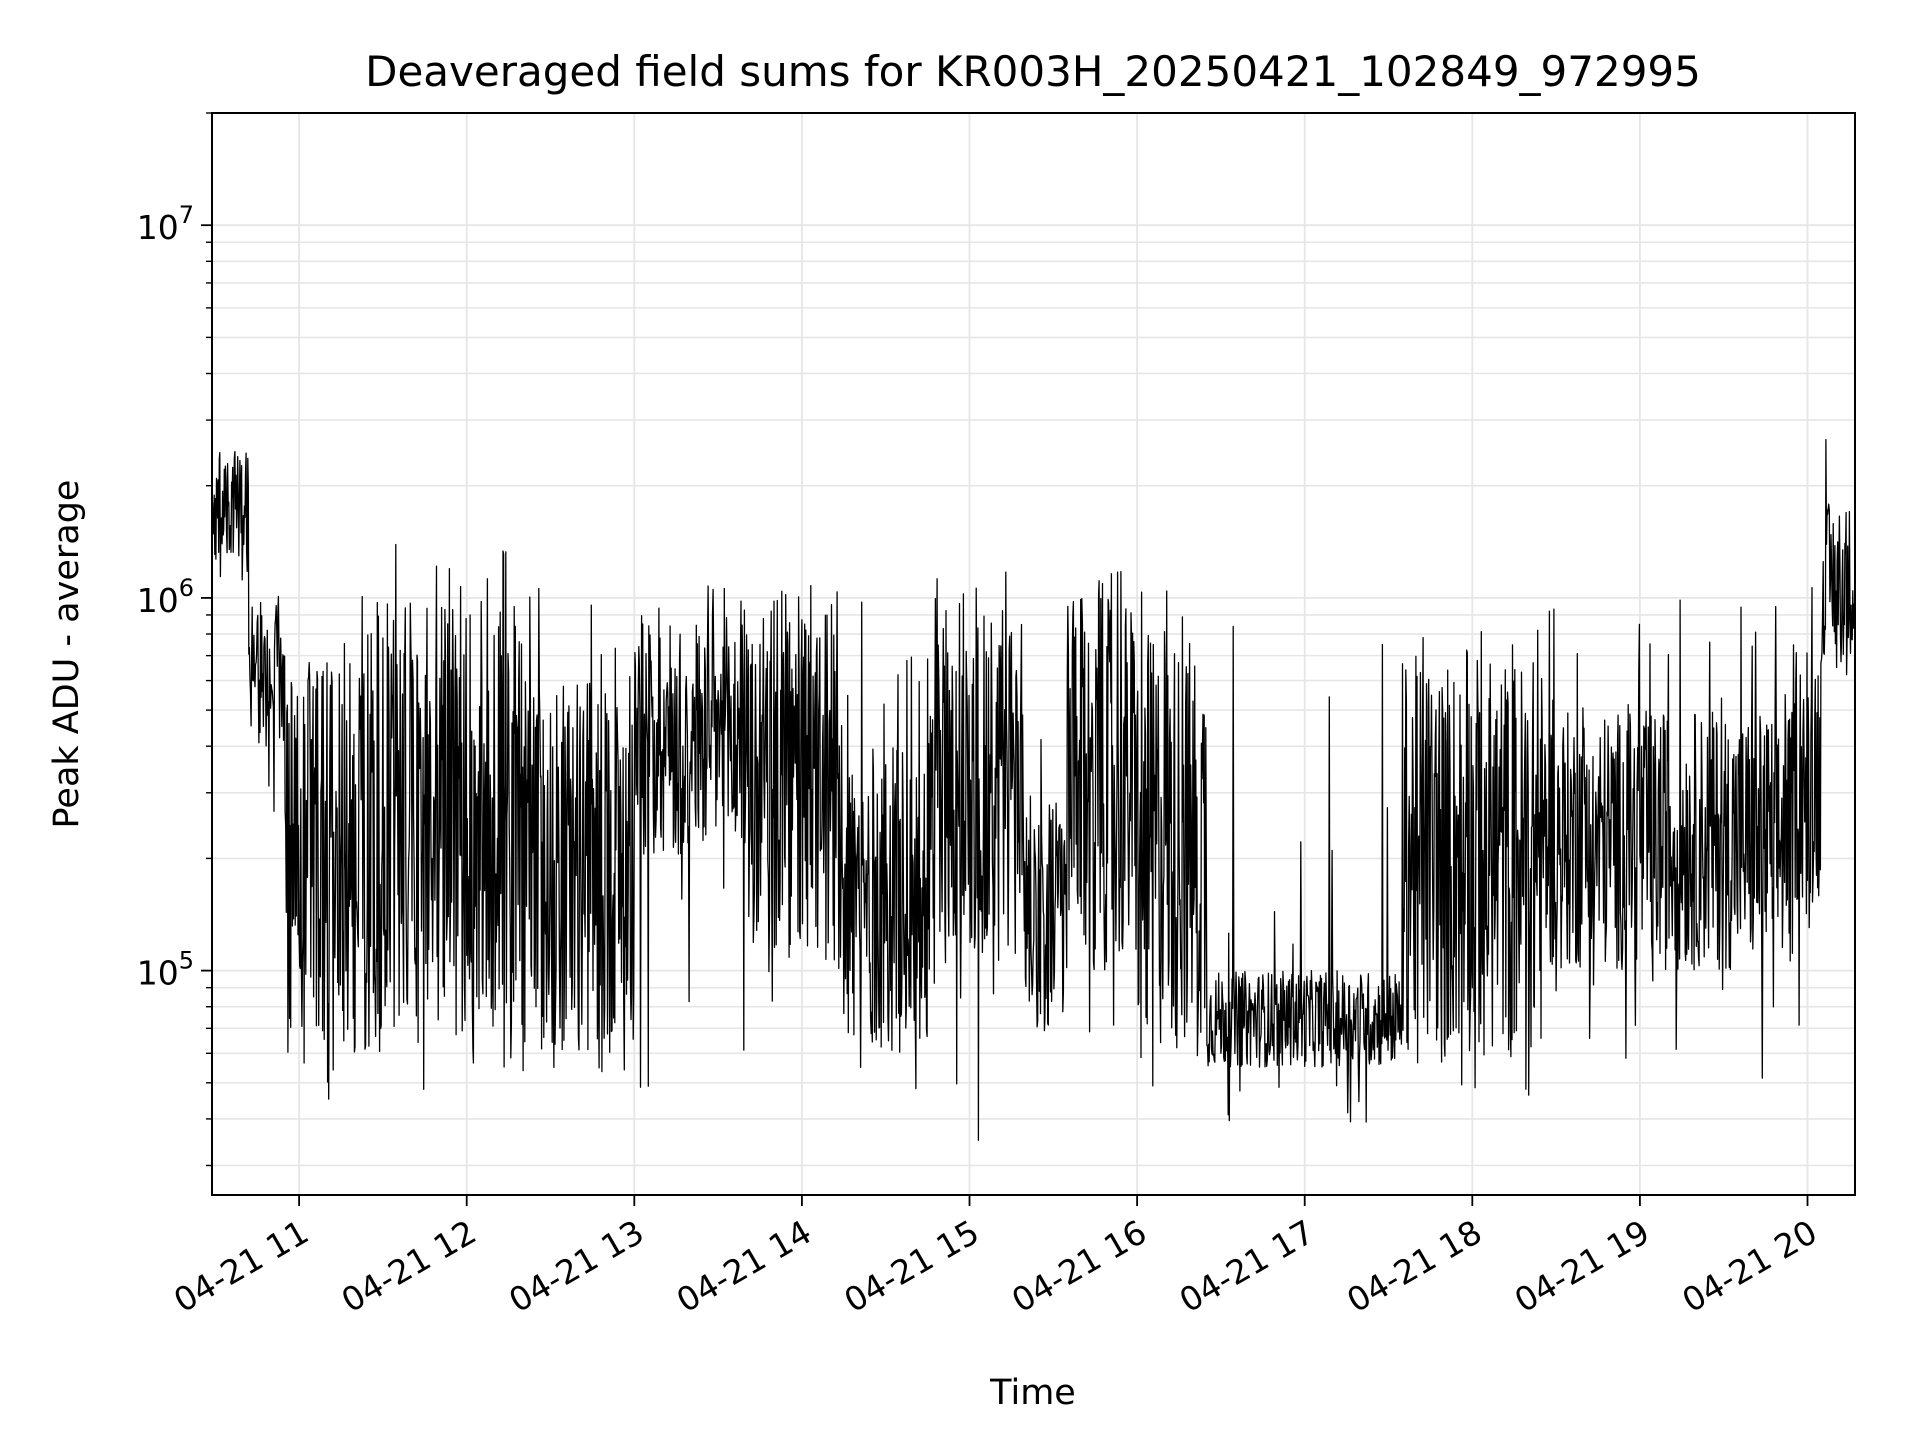 This screenshot has height=1440, width=1920. Describe the element at coordinates (165, 224) in the screenshot. I see `y-tick-label: 10⁷` at that location.